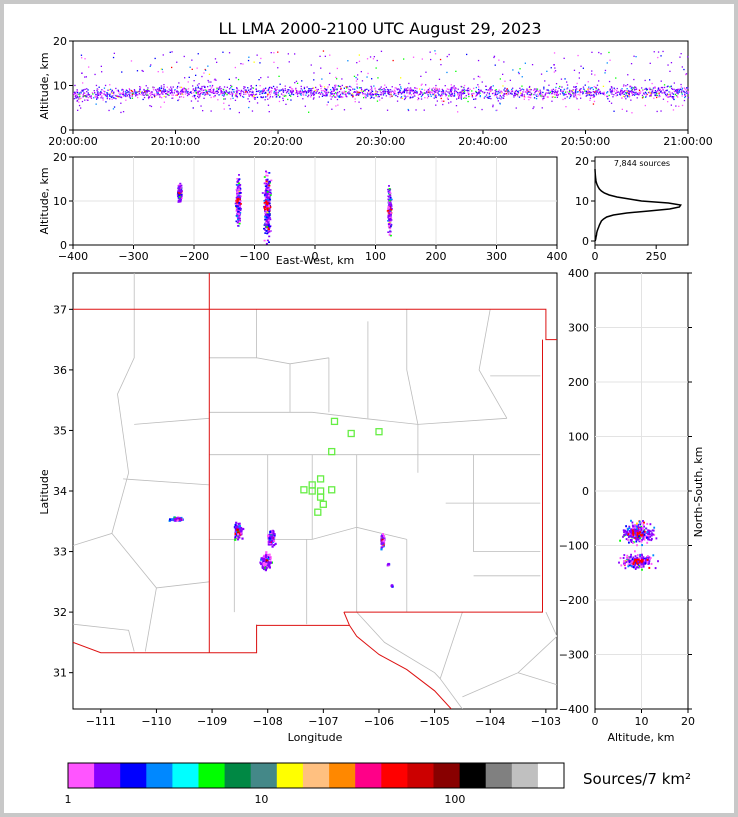 The width and height of the screenshot is (738, 817). I want to click on colorbar-frame, so click(316, 775).